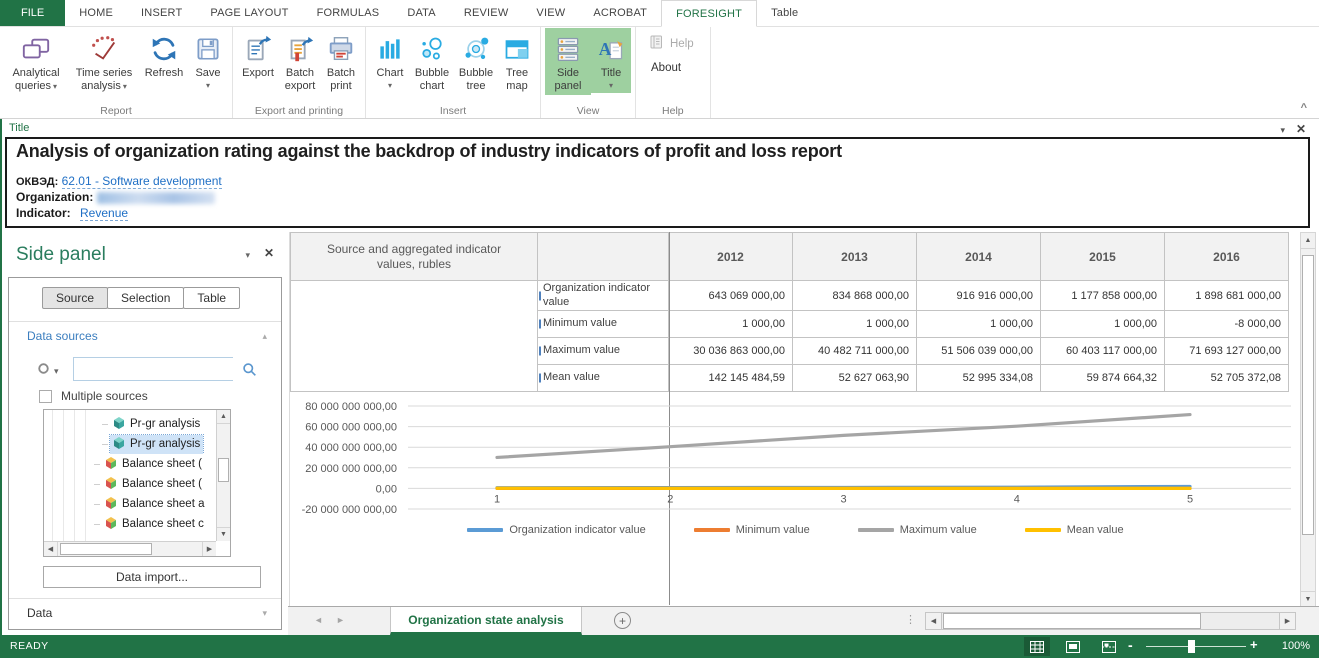 This screenshot has width=1319, height=658. I want to click on okved-link: 62.01 - Software development, so click(141, 181).